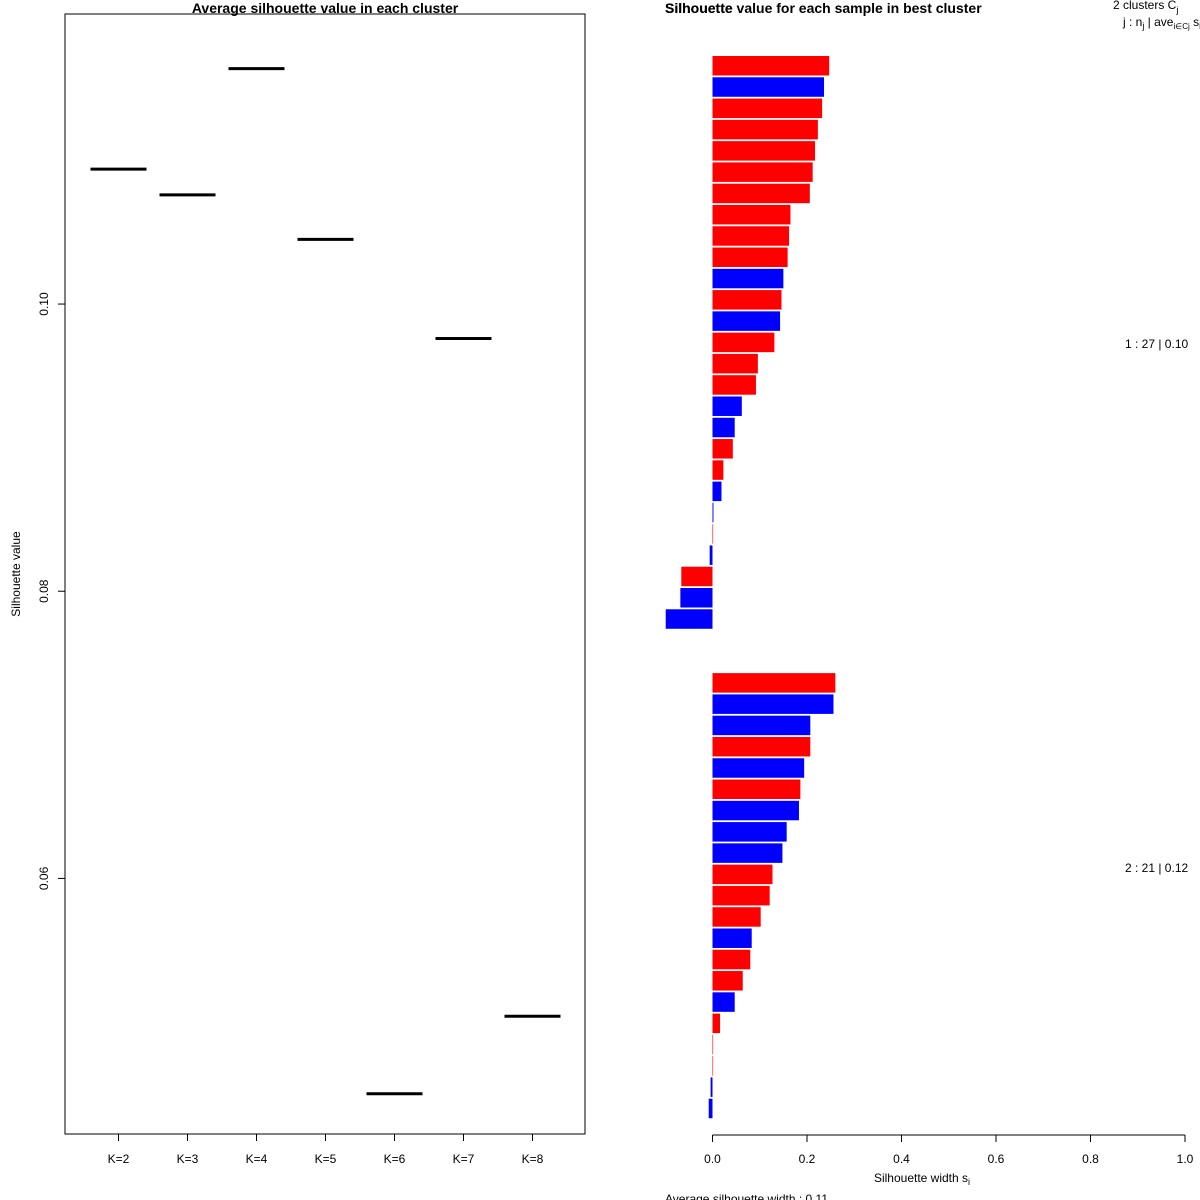  Describe the element at coordinates (1194, 22) in the screenshot. I see `clusters-header-line2-c: s` at that location.